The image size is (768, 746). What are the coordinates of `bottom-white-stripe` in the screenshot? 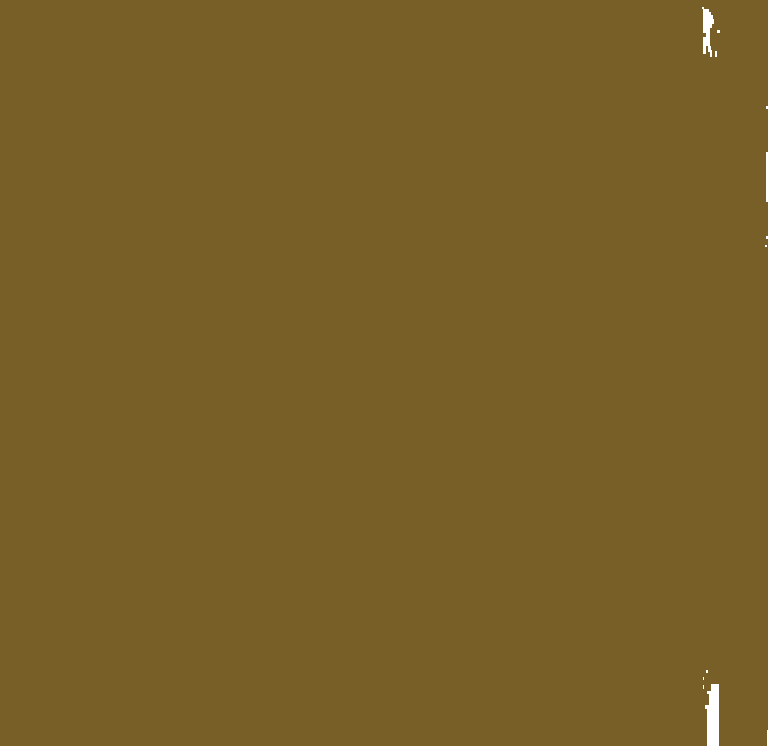 It's located at (712, 715).